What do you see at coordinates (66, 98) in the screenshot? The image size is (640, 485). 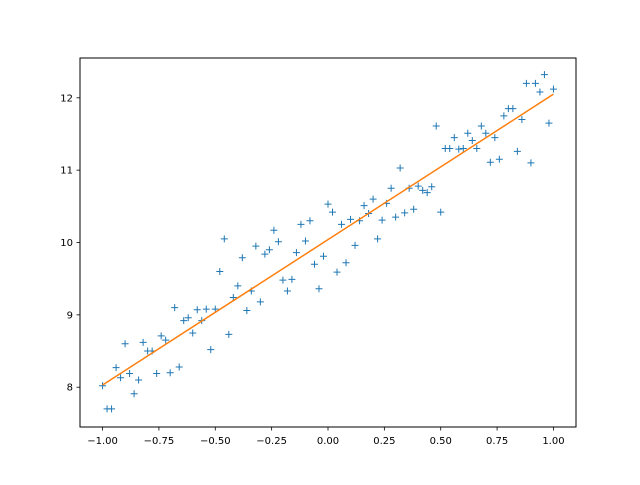 I see `y-tick-label: 12` at bounding box center [66, 98].